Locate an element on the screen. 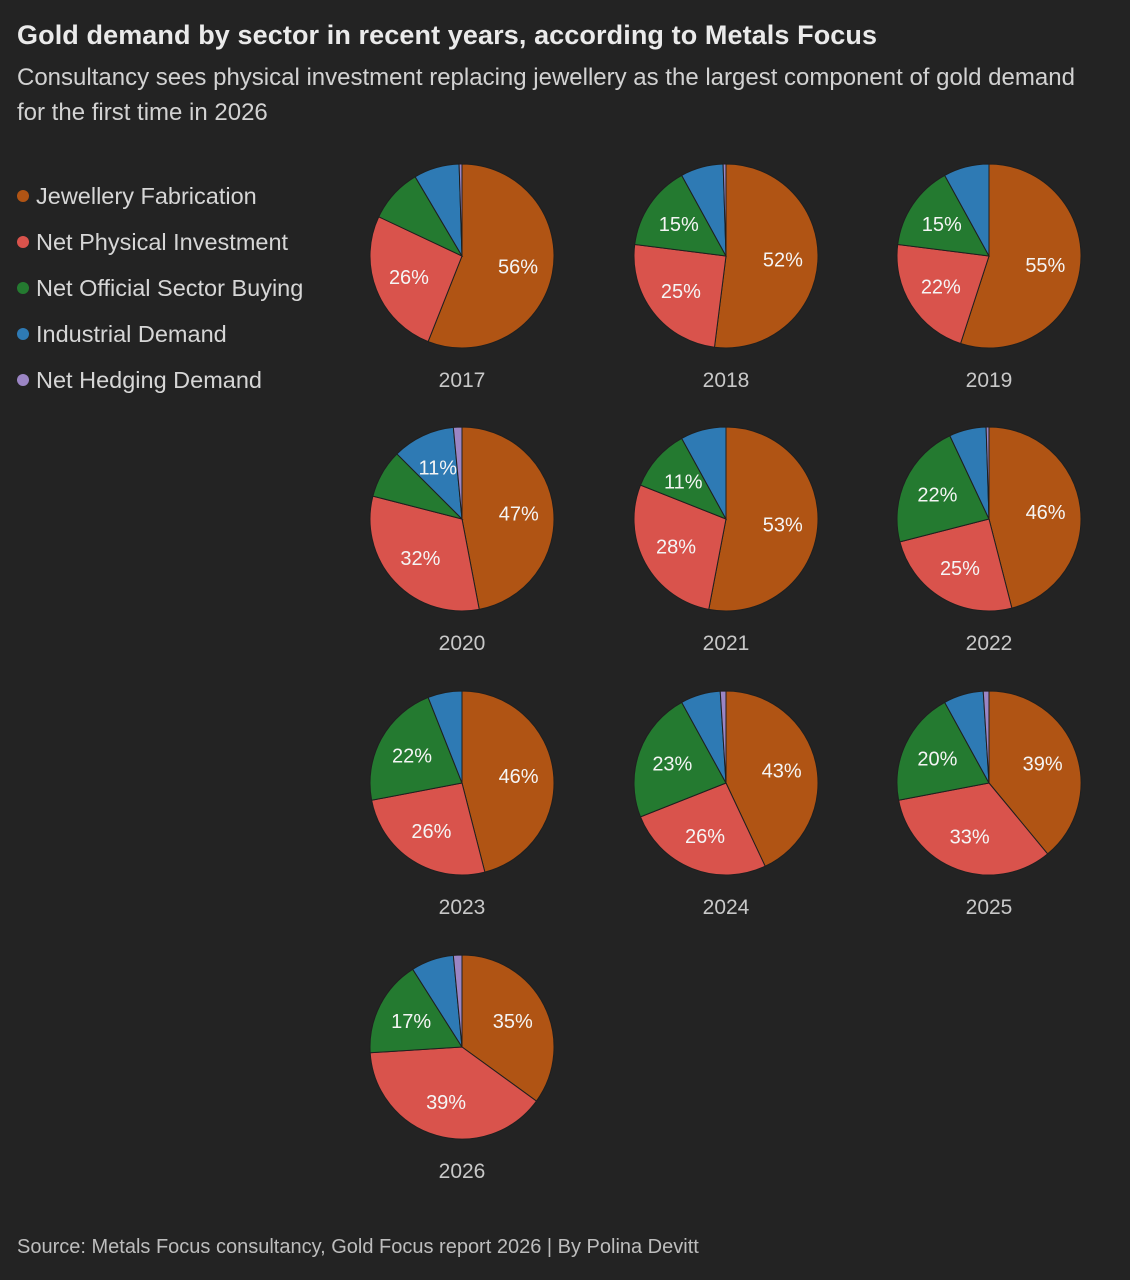 The height and width of the screenshot is (1280, 1130). pie-data-label: 53% is located at coordinates (783, 525).